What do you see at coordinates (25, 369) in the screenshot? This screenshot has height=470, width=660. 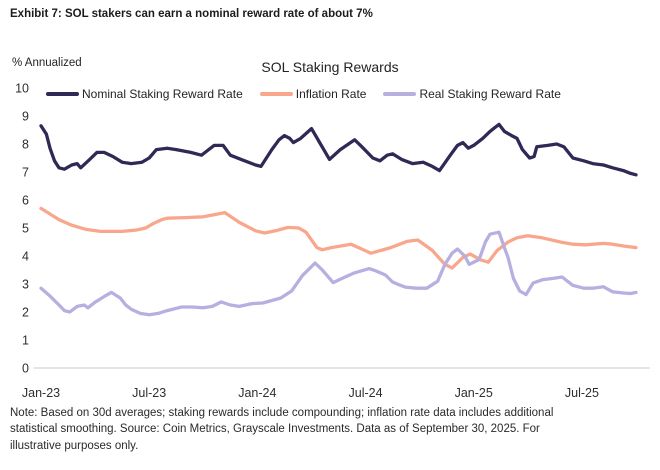 I see `y-tick-label: 0` at bounding box center [25, 369].